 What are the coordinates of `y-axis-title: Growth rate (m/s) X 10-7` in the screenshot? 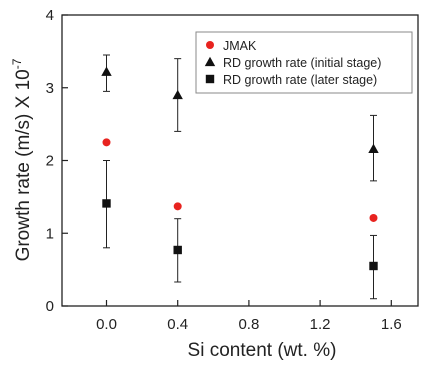 It's located at (22, 159).